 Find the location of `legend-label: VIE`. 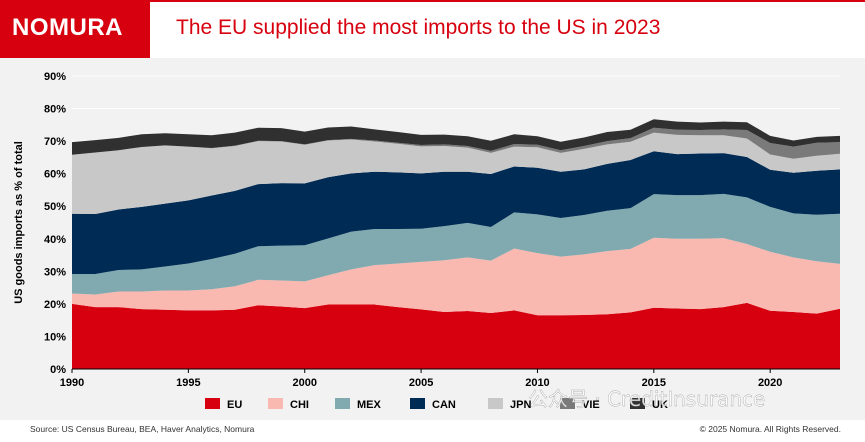

legend-label: VIE is located at coordinates (591, 405).